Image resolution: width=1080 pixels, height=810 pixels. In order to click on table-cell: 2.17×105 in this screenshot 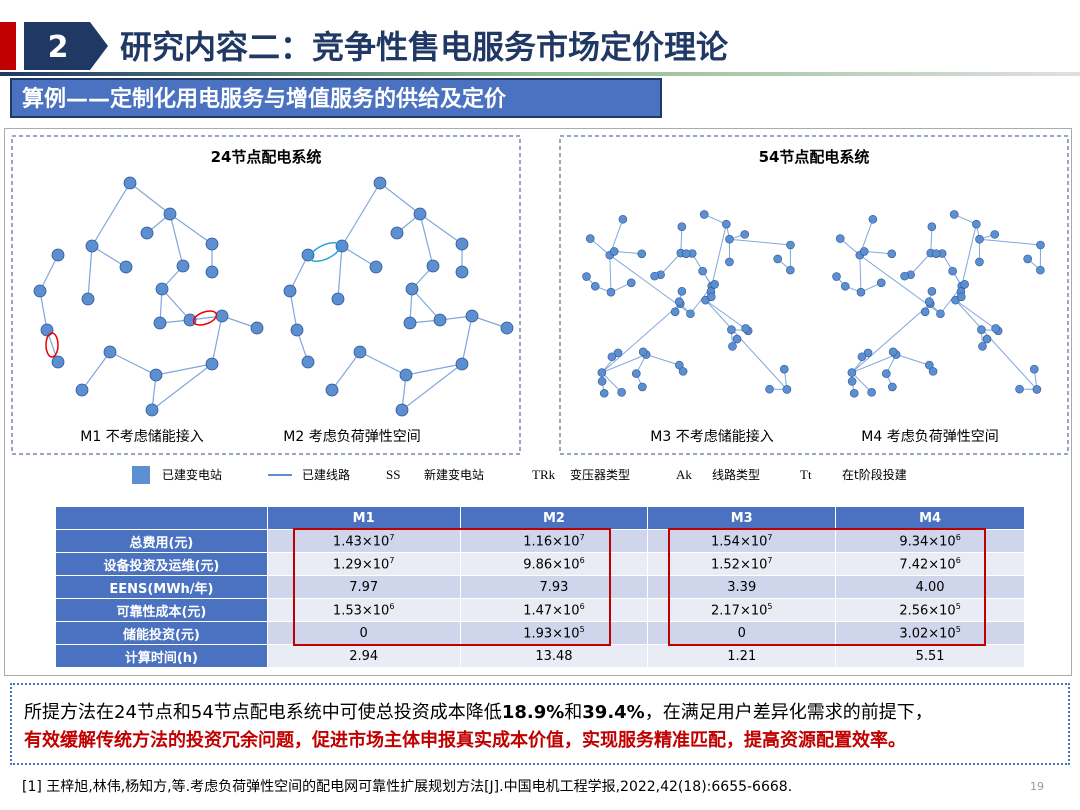, I will do `click(742, 610)`.